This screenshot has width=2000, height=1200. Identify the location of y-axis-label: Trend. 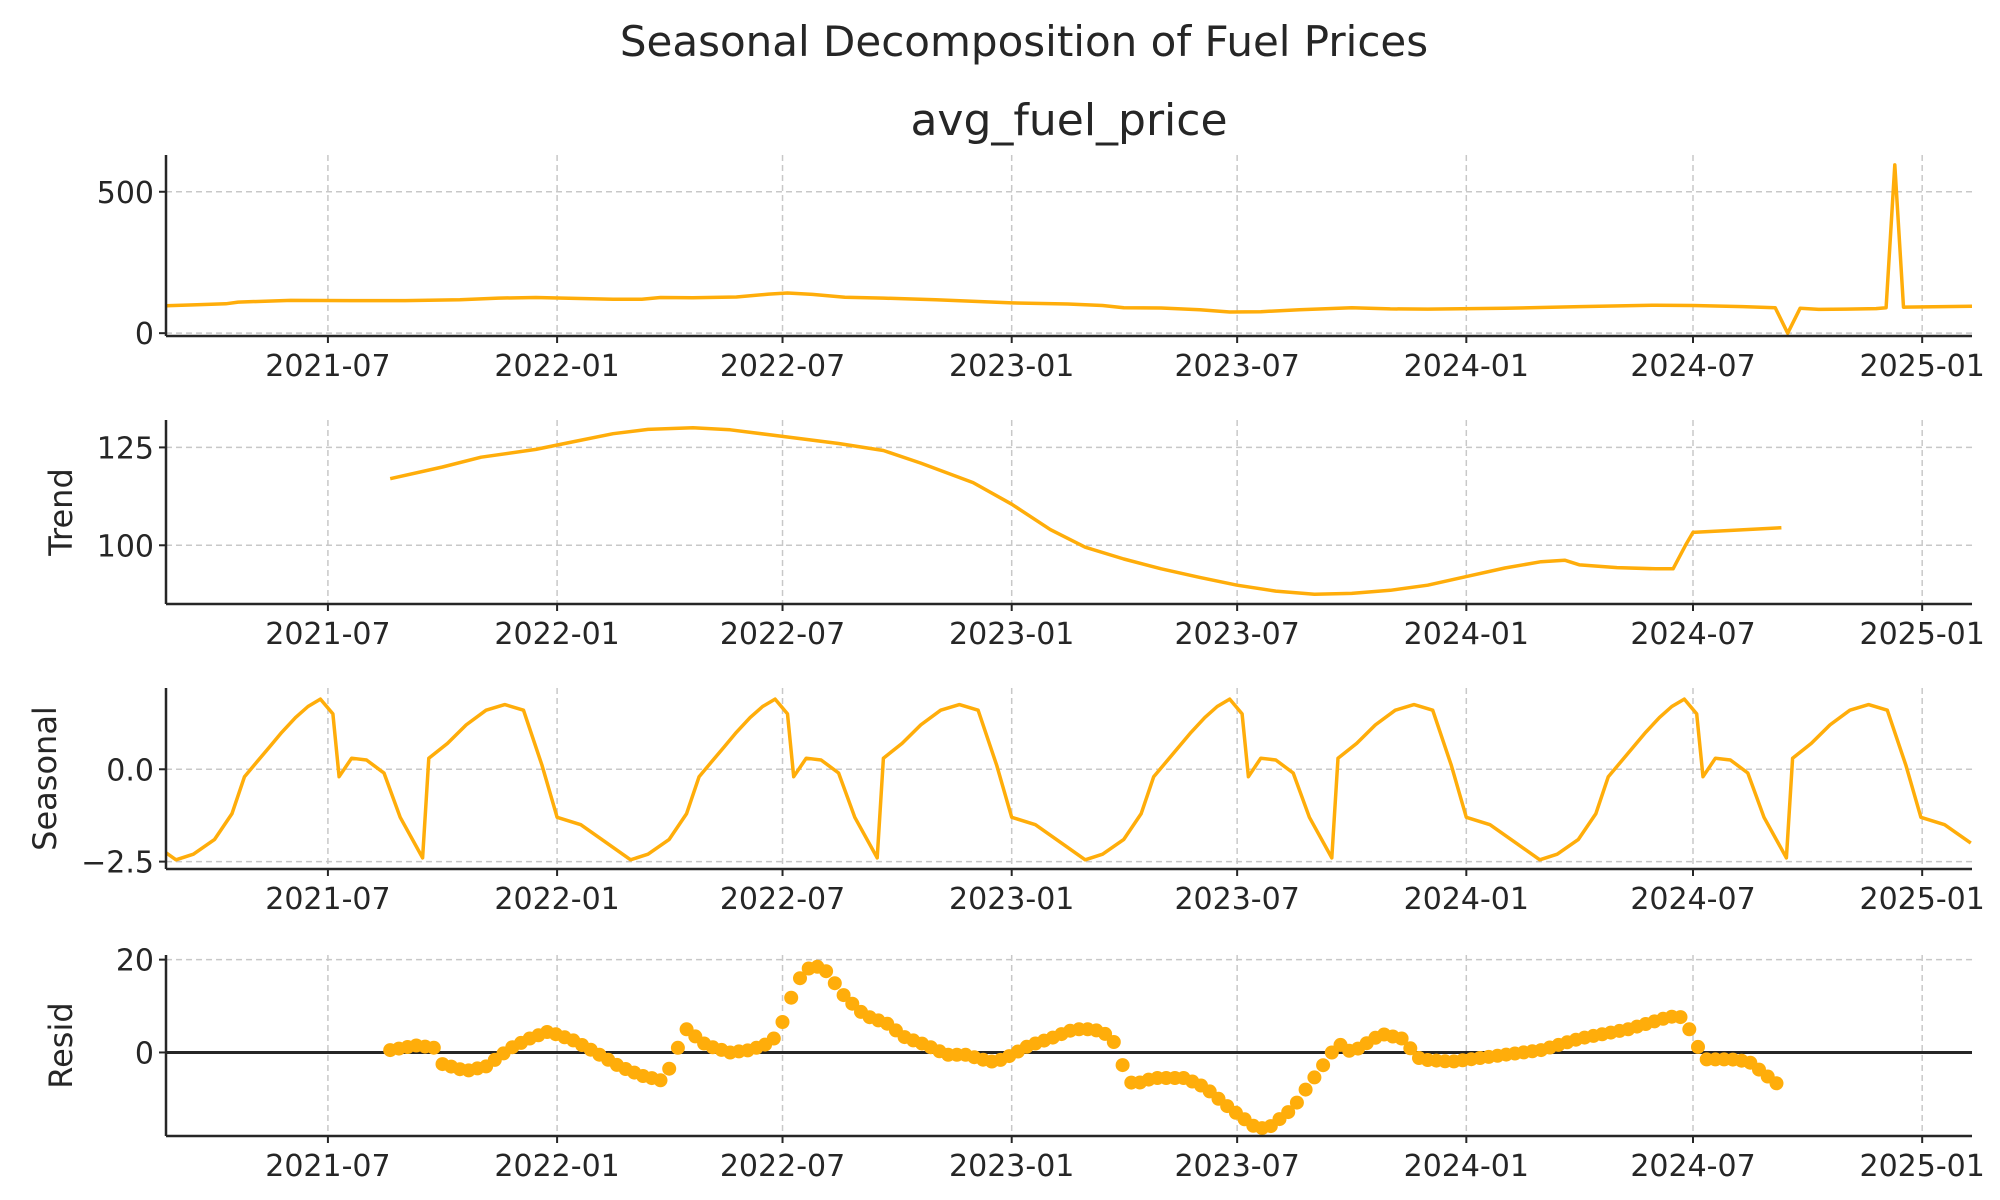
(61, 512).